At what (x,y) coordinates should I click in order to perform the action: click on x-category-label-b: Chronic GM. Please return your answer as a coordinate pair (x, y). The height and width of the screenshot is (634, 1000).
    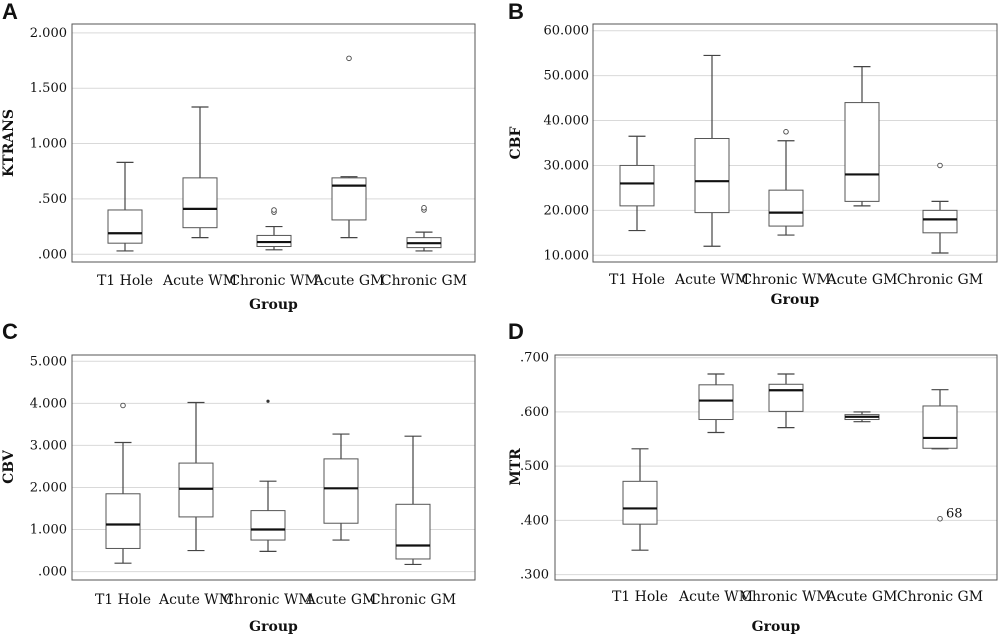
    Looking at the image, I should click on (940, 280).